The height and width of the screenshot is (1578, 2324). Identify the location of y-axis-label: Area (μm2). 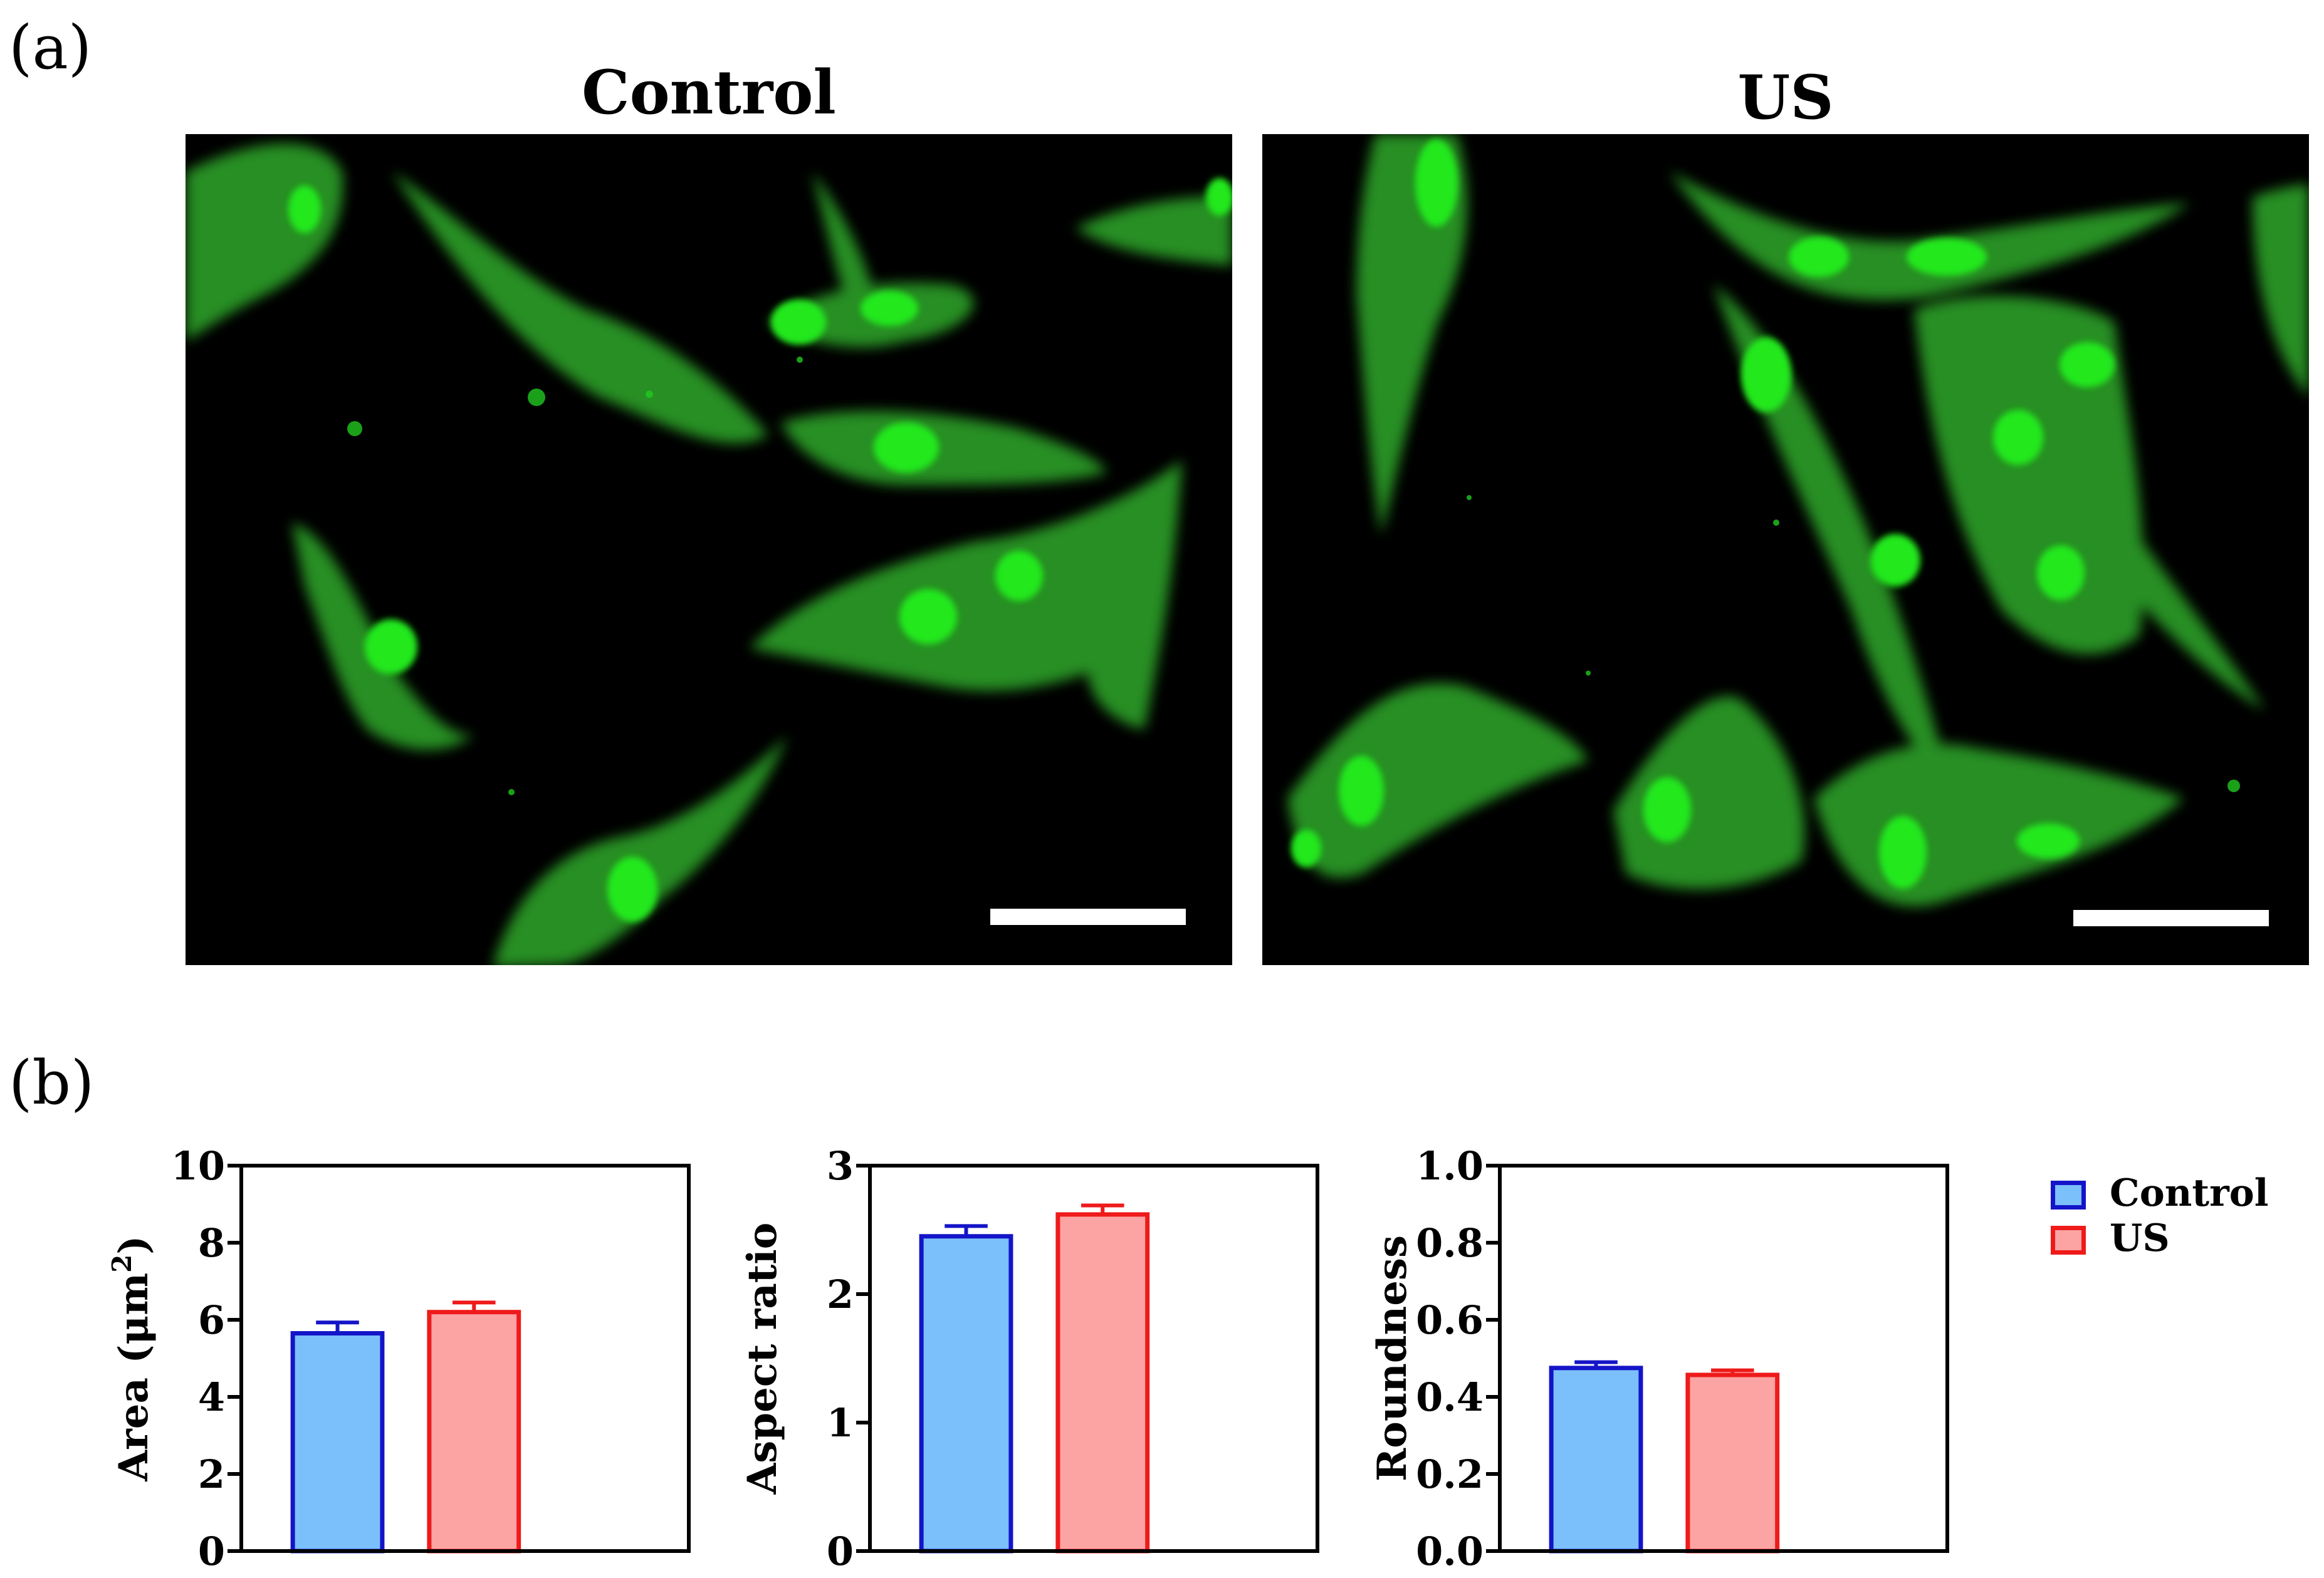
(132, 1358).